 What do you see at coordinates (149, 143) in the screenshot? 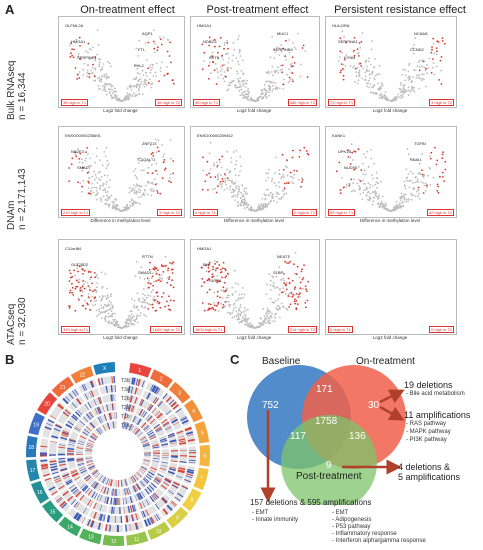
I see `gene-label: ZNF213` at bounding box center [149, 143].